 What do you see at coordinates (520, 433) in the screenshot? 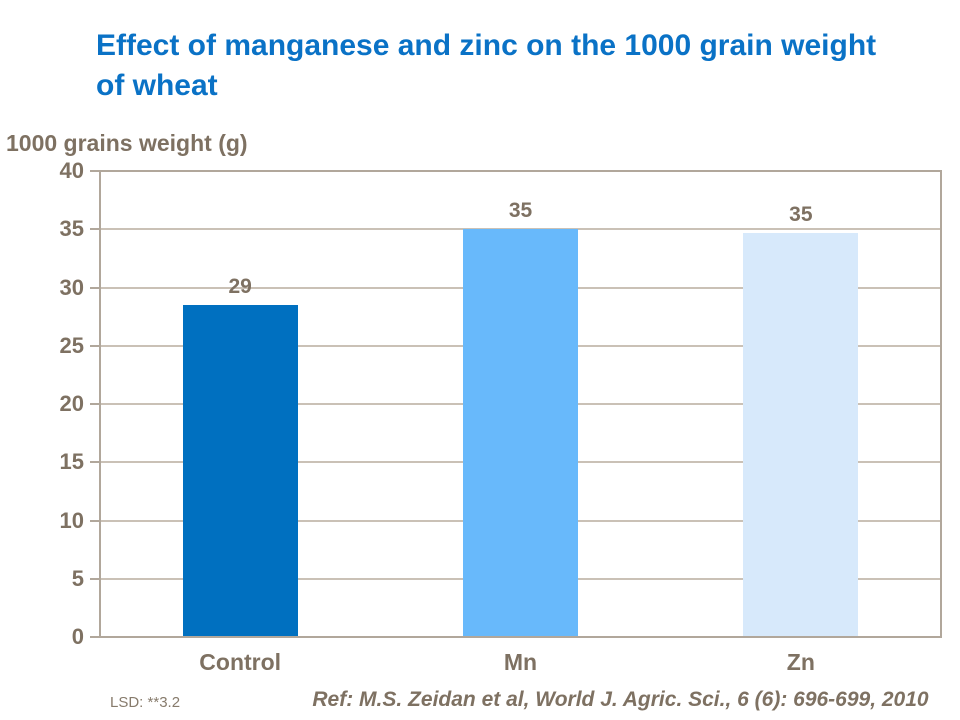
I see `bar-mn` at bounding box center [520, 433].